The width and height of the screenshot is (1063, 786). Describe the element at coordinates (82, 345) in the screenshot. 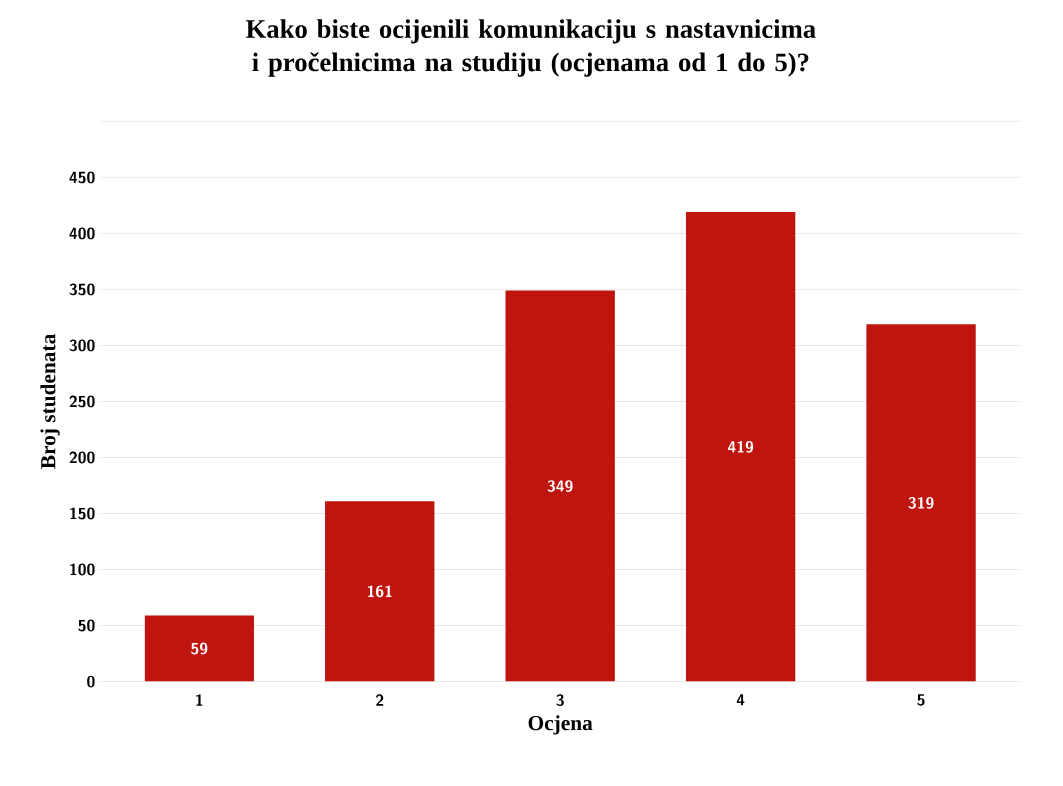

I see `y-tick-label: 300` at that location.